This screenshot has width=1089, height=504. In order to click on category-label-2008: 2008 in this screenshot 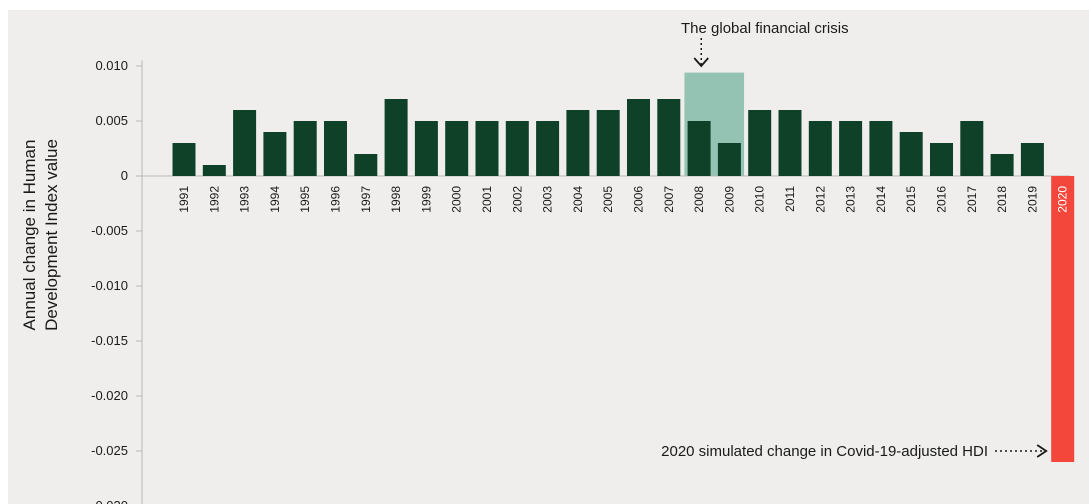, I will do `click(699, 199)`.